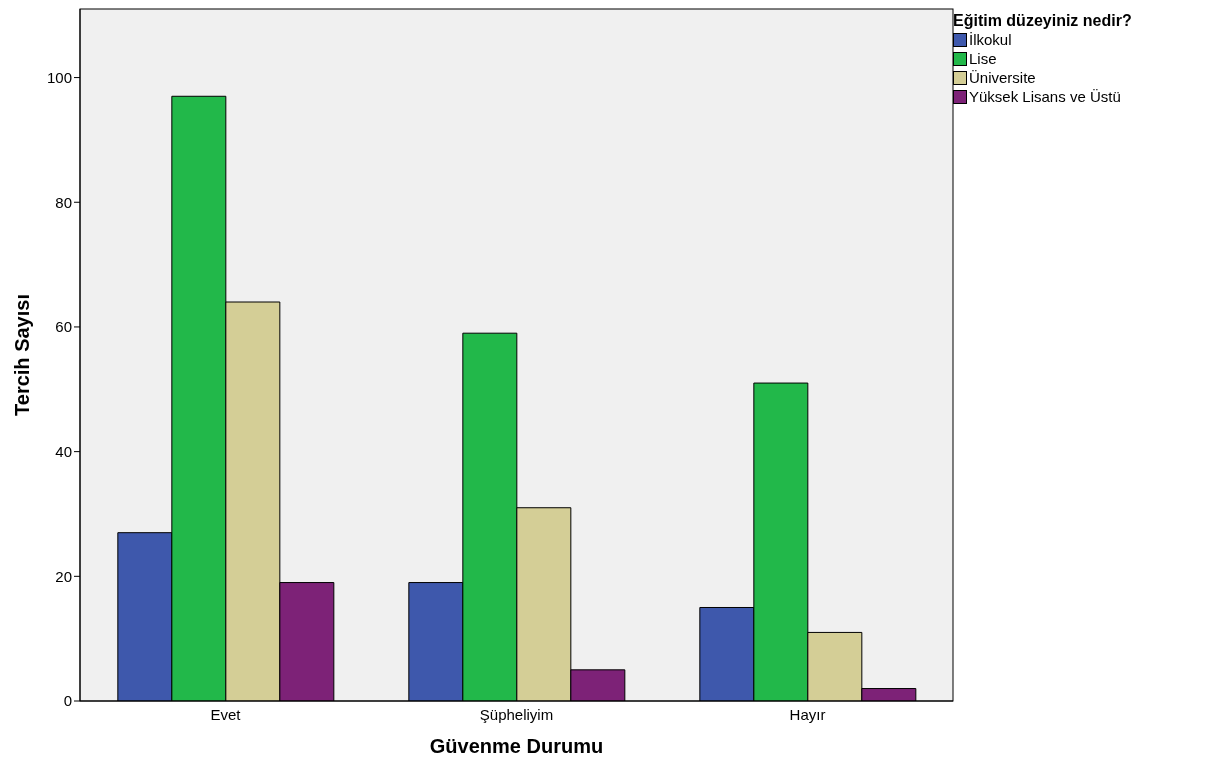 Image resolution: width=1216 pixels, height=771 pixels. I want to click on y-tick-label: 20, so click(63, 576).